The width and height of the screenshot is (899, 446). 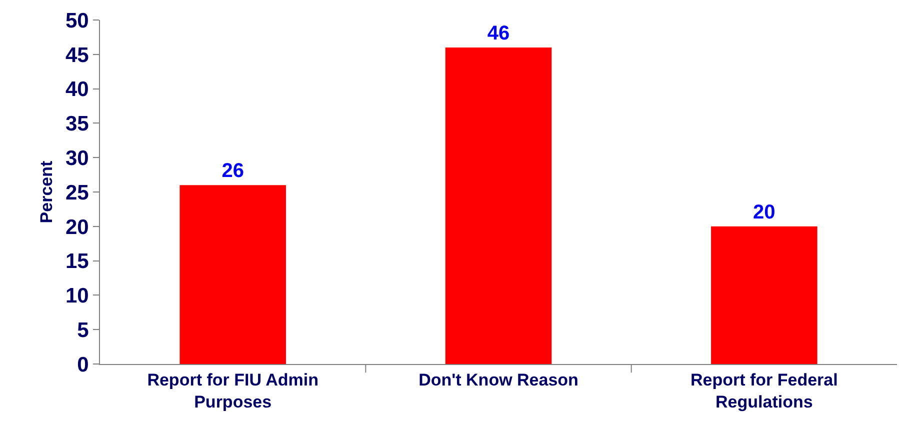 What do you see at coordinates (232, 391) in the screenshot?
I see `x-tick-label: Report for FIU Admin Purposes` at bounding box center [232, 391].